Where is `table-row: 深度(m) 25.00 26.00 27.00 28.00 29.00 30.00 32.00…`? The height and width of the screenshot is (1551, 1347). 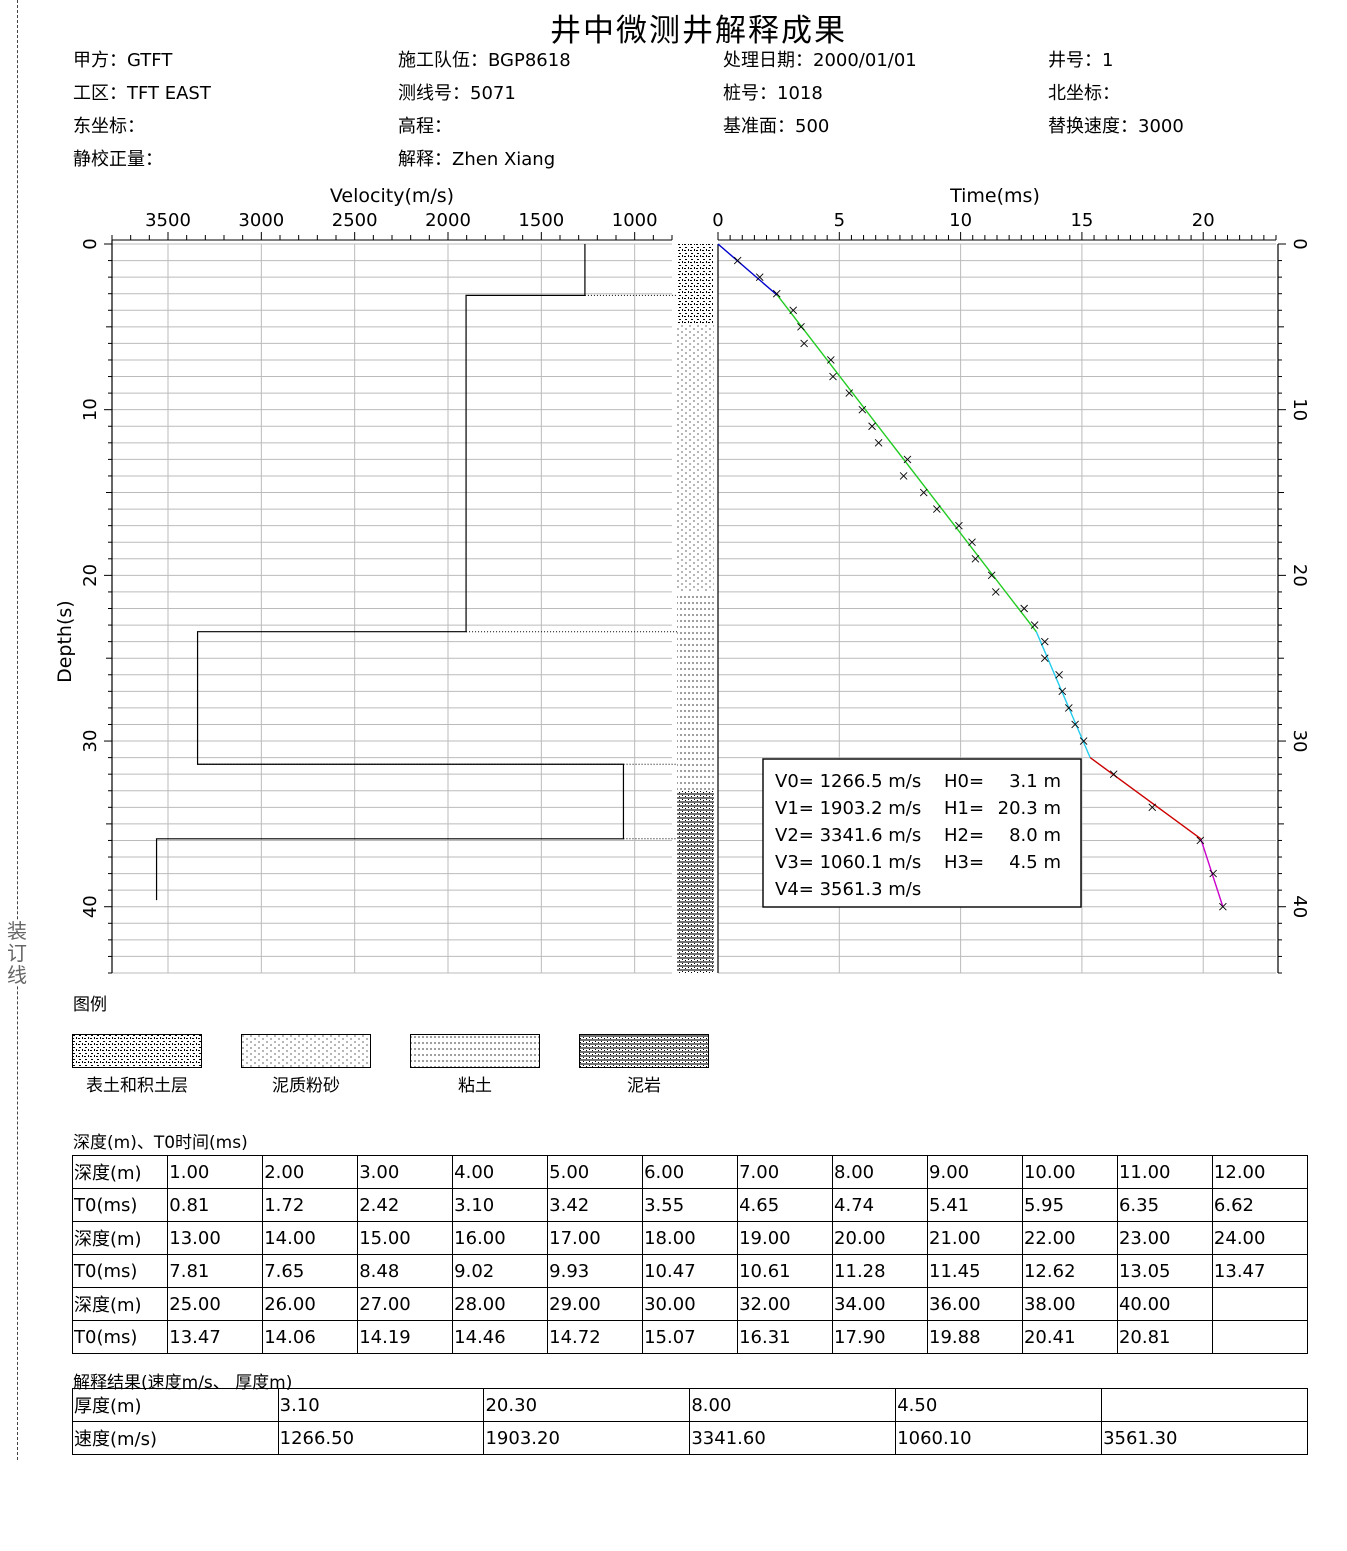 table-row: 深度(m) 25.00 26.00 27.00 28.00 29.00 30.00 32.00… is located at coordinates (690, 1304).